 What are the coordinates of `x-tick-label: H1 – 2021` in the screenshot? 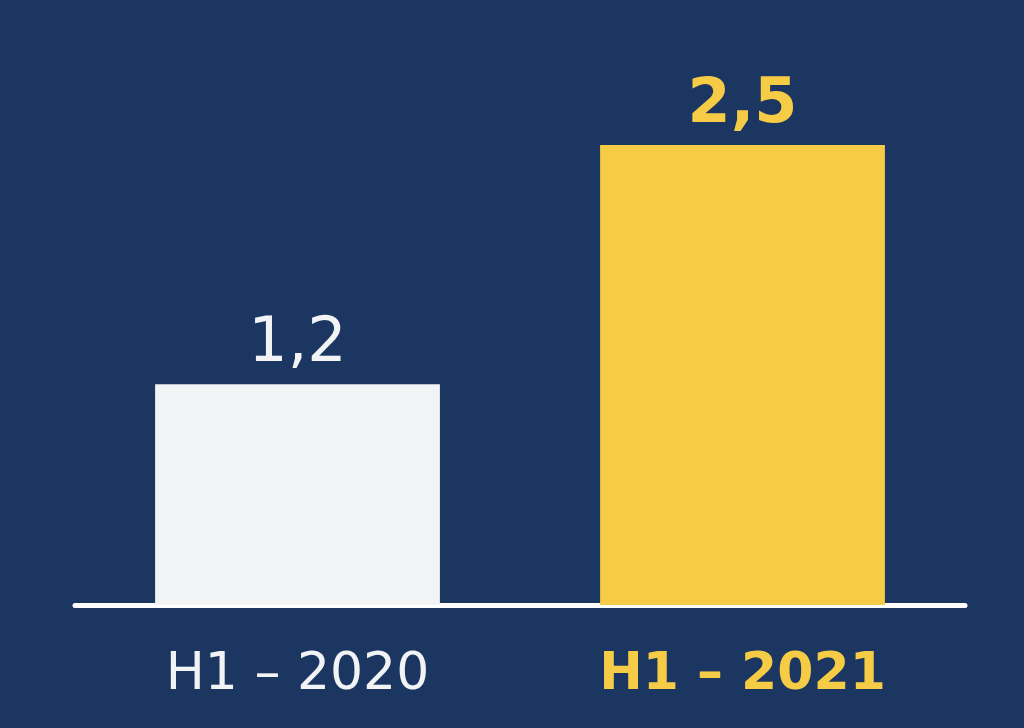 It's located at (742, 671).